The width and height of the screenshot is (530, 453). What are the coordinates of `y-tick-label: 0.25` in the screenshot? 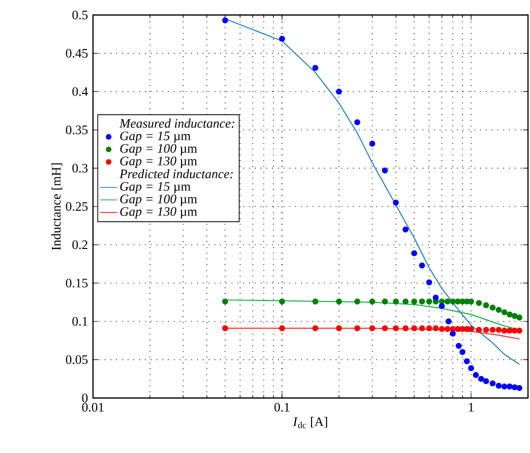 It's located at (77, 206).